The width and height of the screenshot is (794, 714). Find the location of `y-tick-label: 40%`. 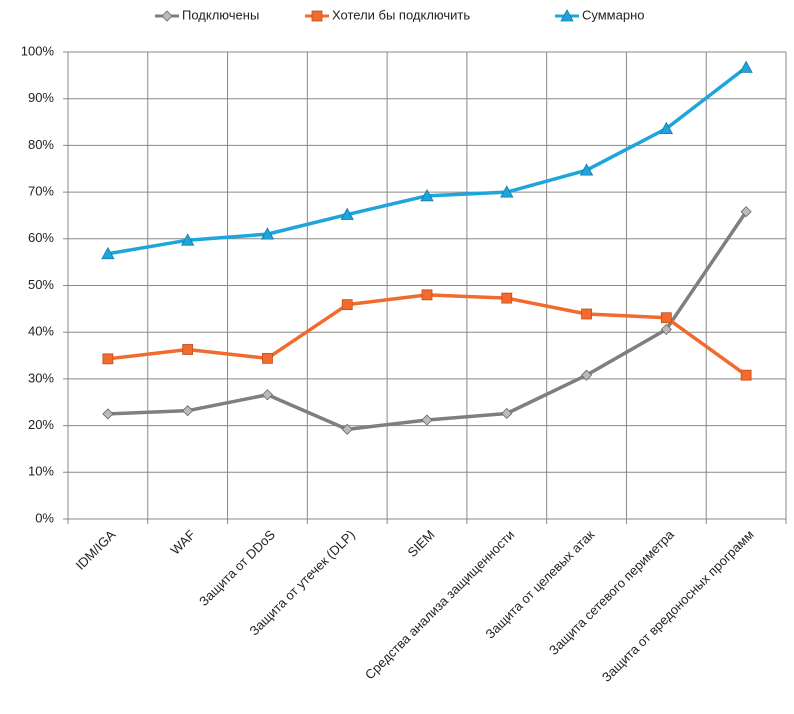

y-tick-label: 40% is located at coordinates (41, 331).